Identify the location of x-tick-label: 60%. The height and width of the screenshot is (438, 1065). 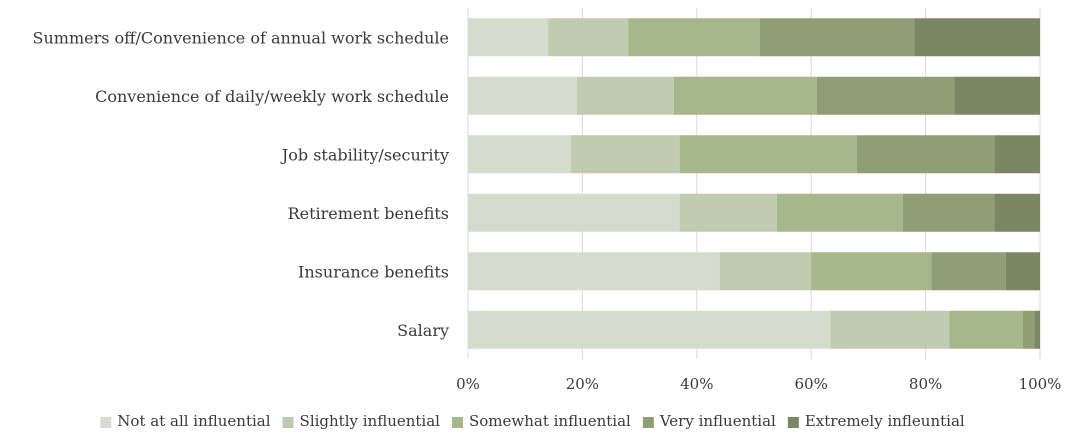
(811, 384).